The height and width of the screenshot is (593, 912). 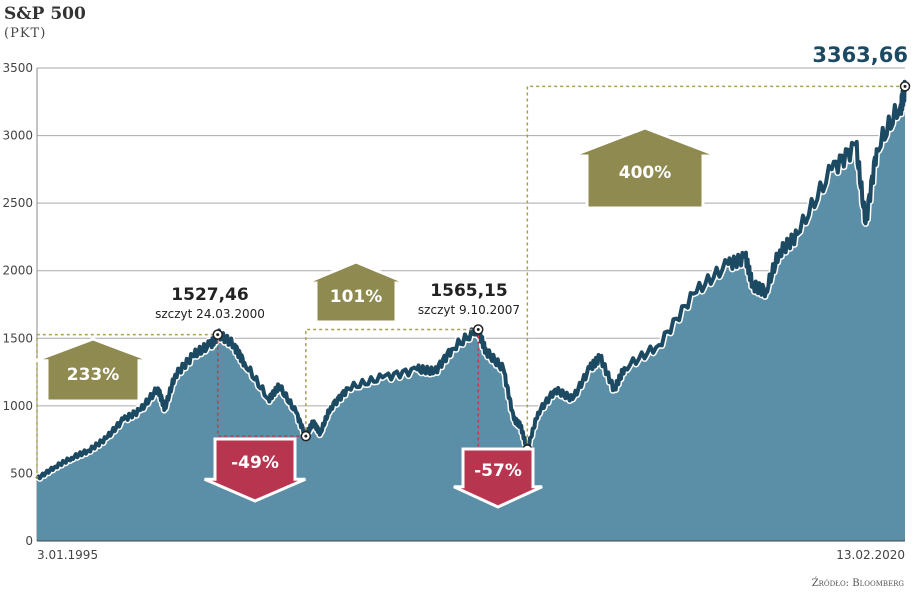 What do you see at coordinates (356, 297) in the screenshot?
I see `change-101-label: 101%` at bounding box center [356, 297].